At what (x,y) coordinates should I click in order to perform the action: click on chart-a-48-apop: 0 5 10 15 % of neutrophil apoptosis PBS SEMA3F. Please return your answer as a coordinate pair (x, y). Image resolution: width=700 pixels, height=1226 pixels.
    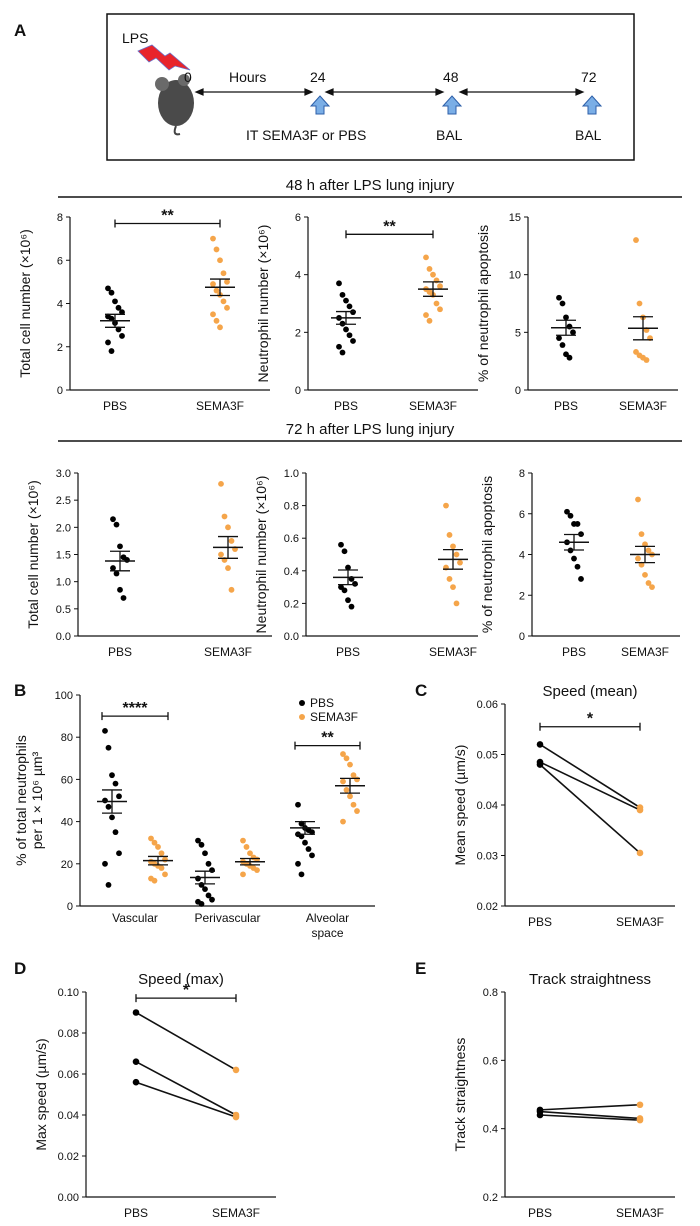
    Looking at the image, I should click on (576, 312).